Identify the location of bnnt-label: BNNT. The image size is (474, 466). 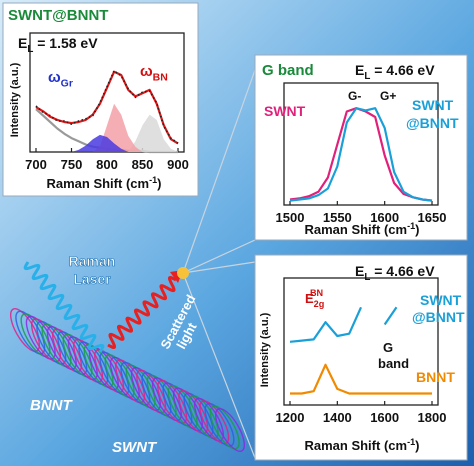
(51, 405).